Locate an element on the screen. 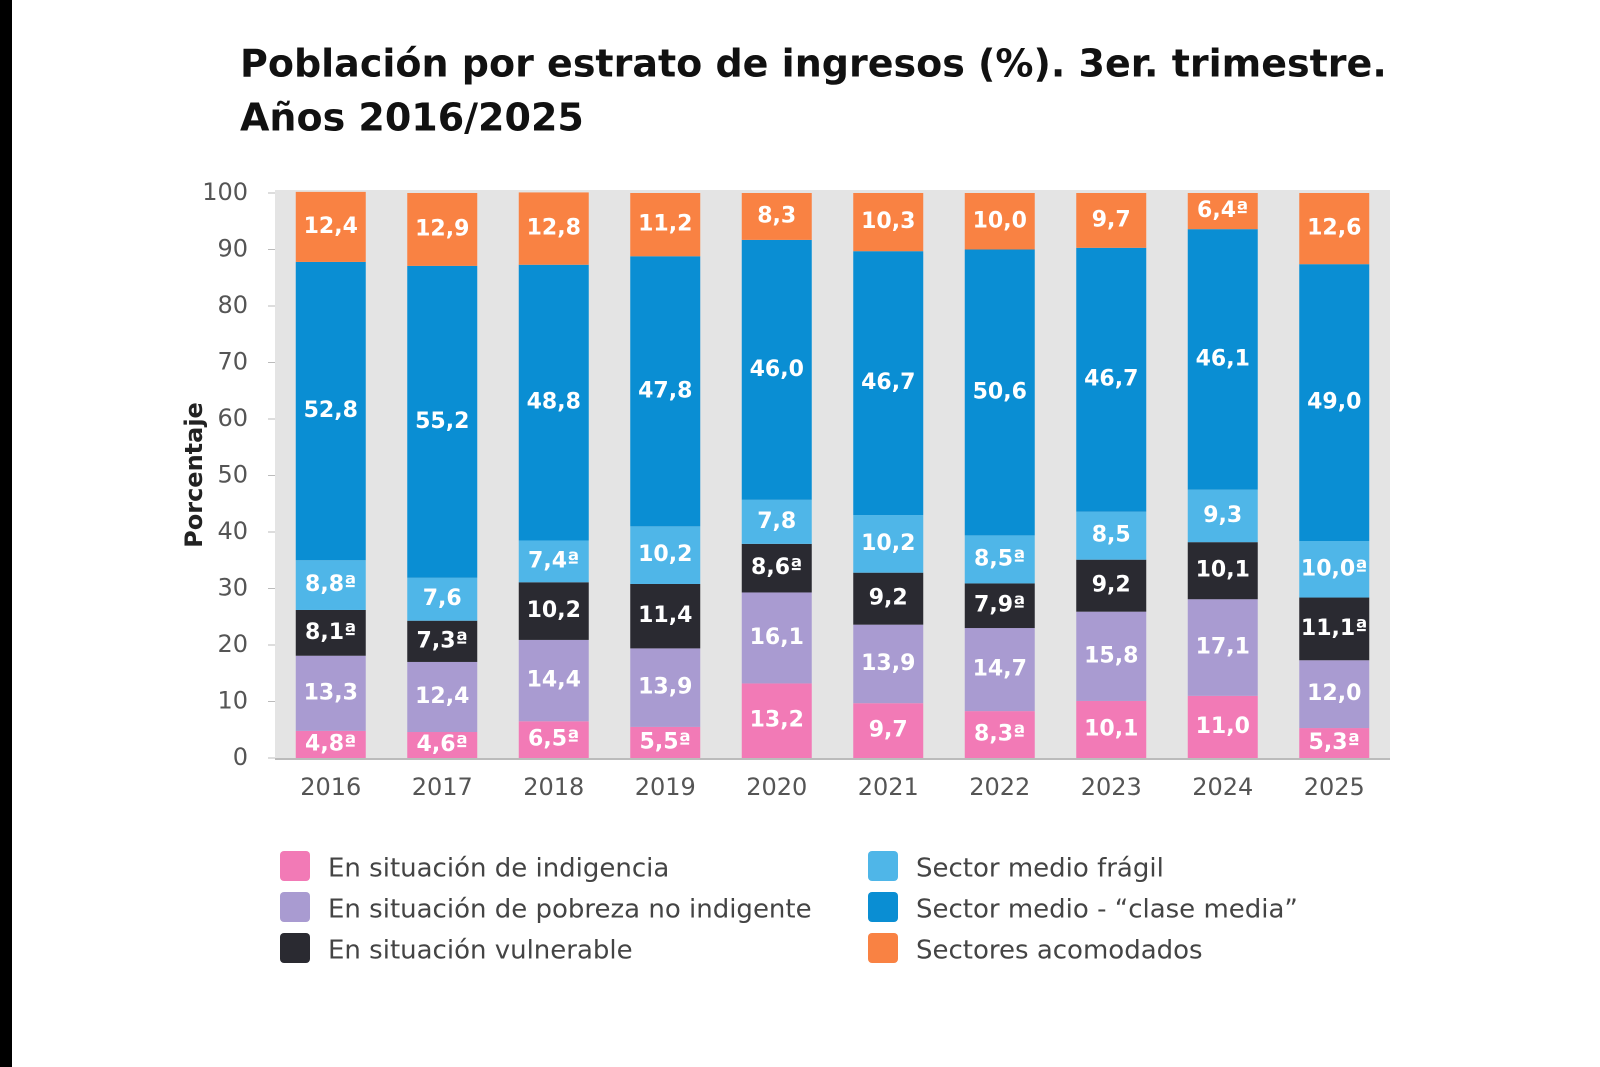  x-tick-label: 2022 is located at coordinates (999, 787).